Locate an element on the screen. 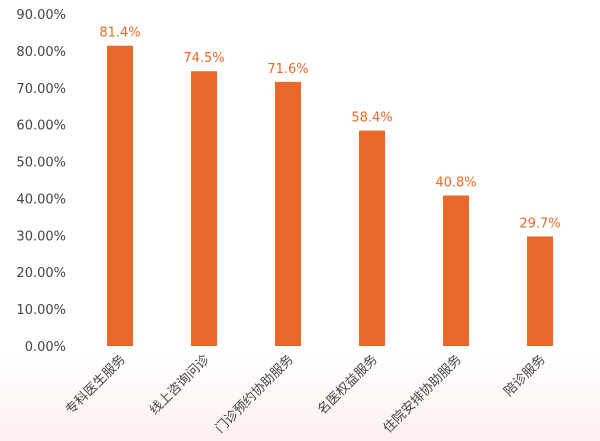 Image resolution: width=600 pixels, height=441 pixels. y-tick-label: 30.00% is located at coordinates (41, 236).